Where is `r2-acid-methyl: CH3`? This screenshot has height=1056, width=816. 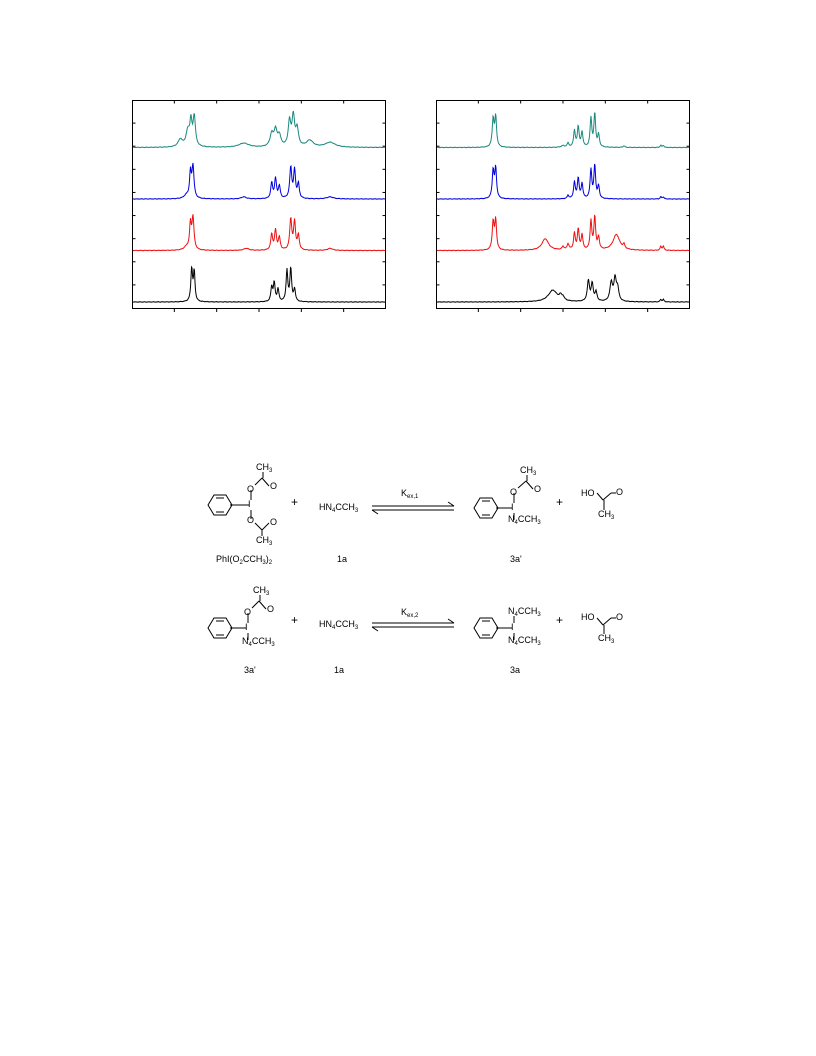
r2-acid-methyl: CH3 is located at coordinates (606, 639).